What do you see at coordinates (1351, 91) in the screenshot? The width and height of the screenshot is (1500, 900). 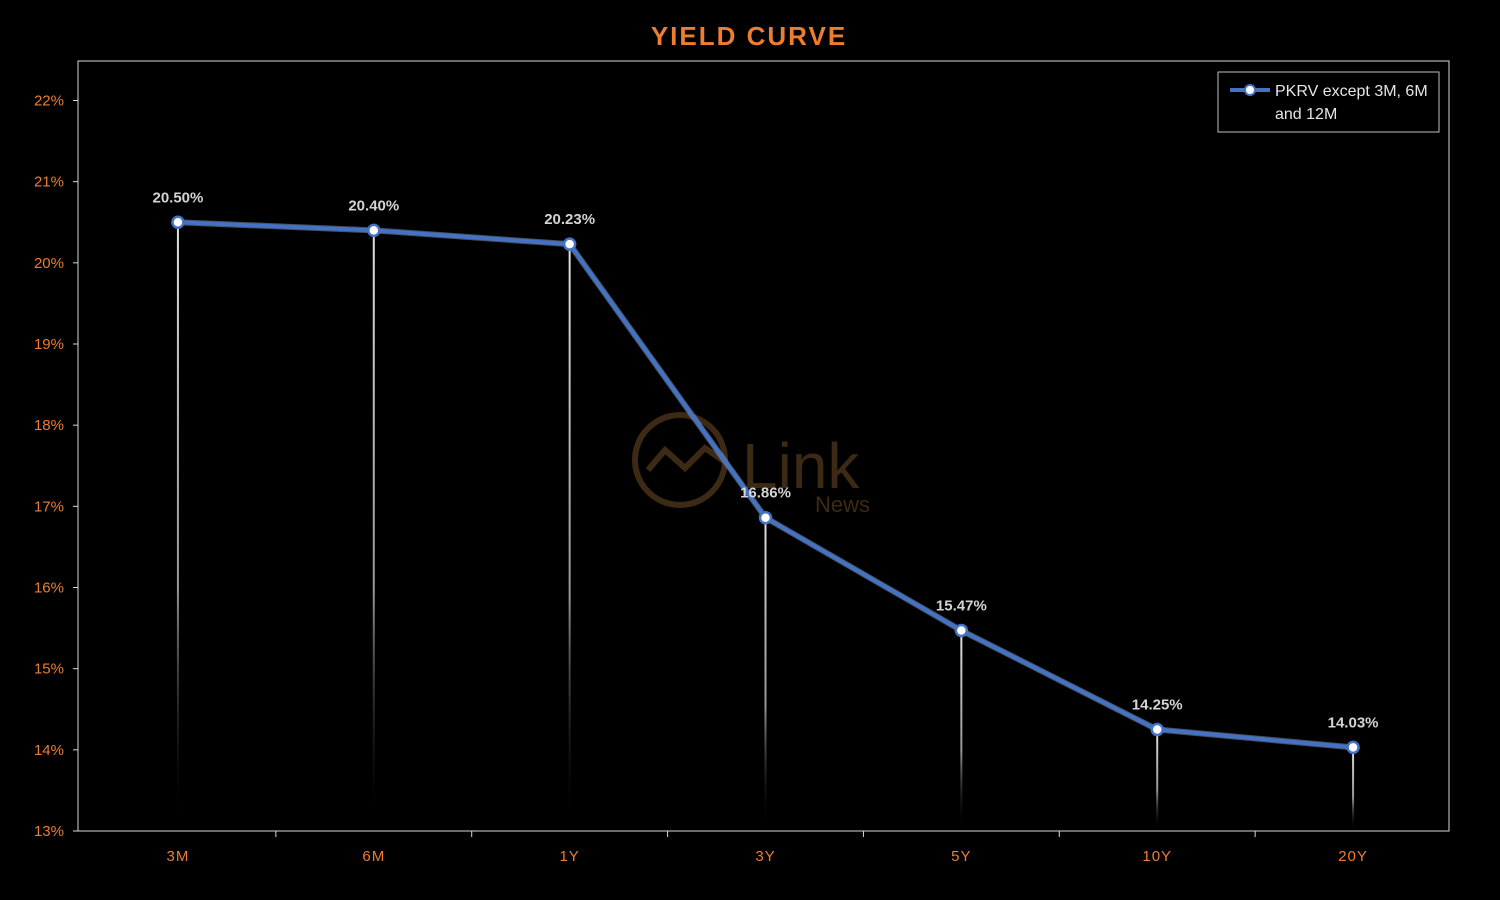 I see `legend-label-line1: PKRV except 3M, 6M` at bounding box center [1351, 91].